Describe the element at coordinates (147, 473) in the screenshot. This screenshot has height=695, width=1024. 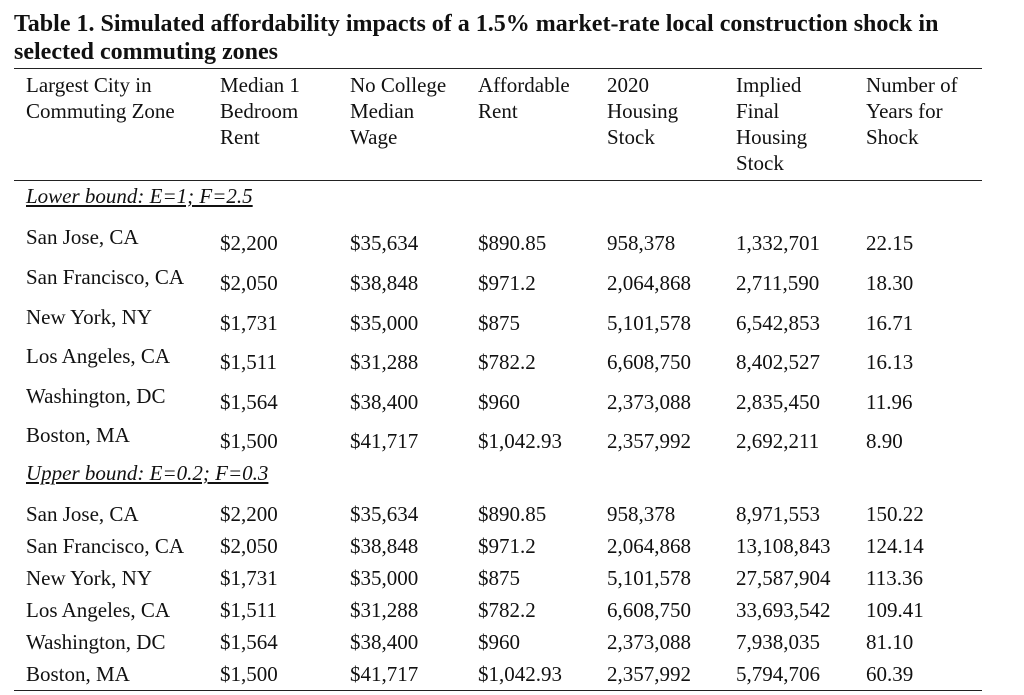
I see `section-label: Upper bound: E=0.2; F=0.3` at that location.